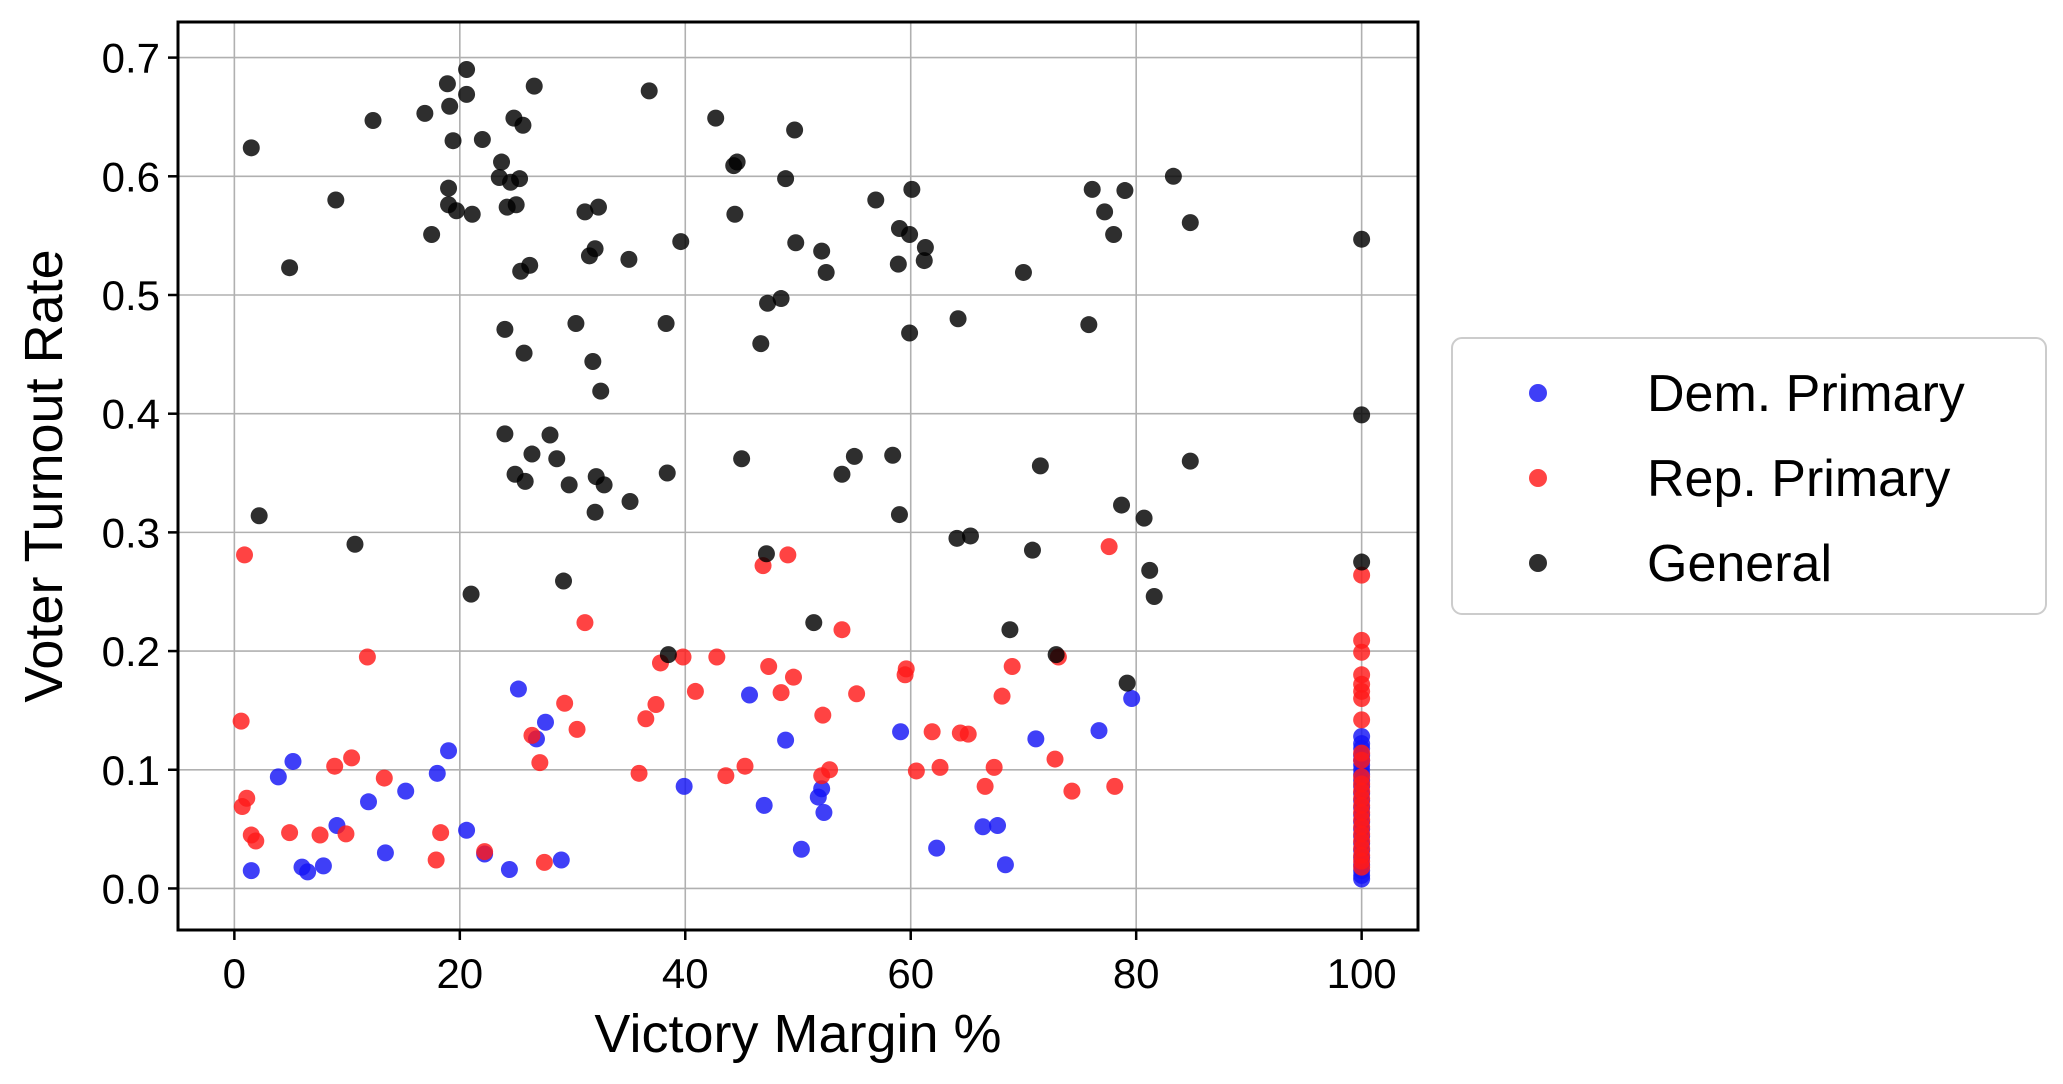 The height and width of the screenshot is (1084, 2063). I want to click on legend-label: Dem. Primary, so click(1806, 394).